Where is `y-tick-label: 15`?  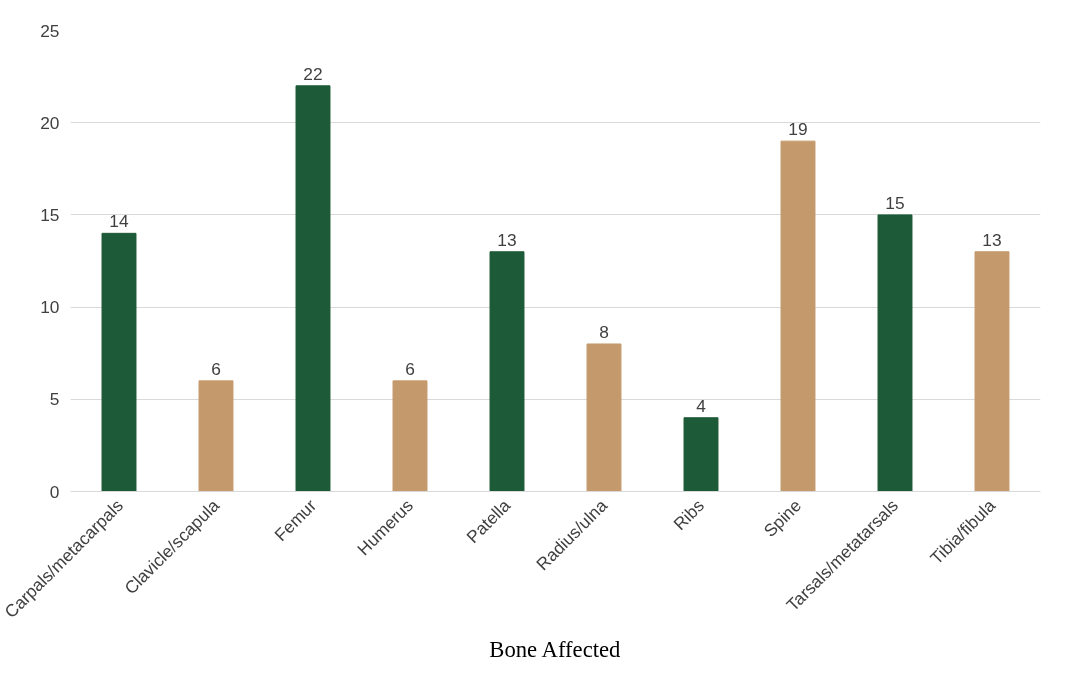 y-tick-label: 15 is located at coordinates (50, 214).